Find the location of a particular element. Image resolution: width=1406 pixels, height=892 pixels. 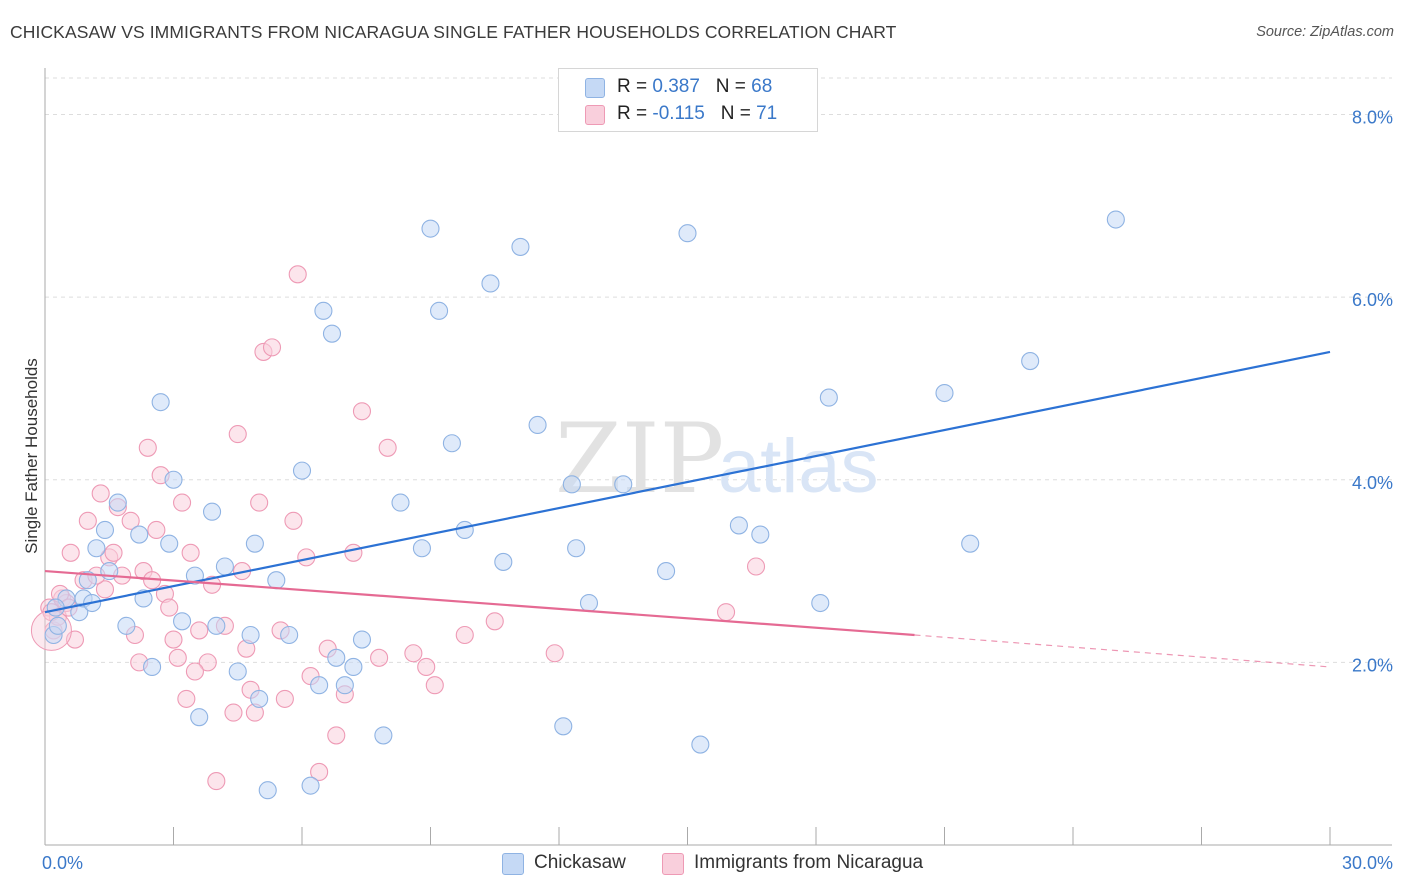

legend-r-value: 0.387 is located at coordinates (676, 86).